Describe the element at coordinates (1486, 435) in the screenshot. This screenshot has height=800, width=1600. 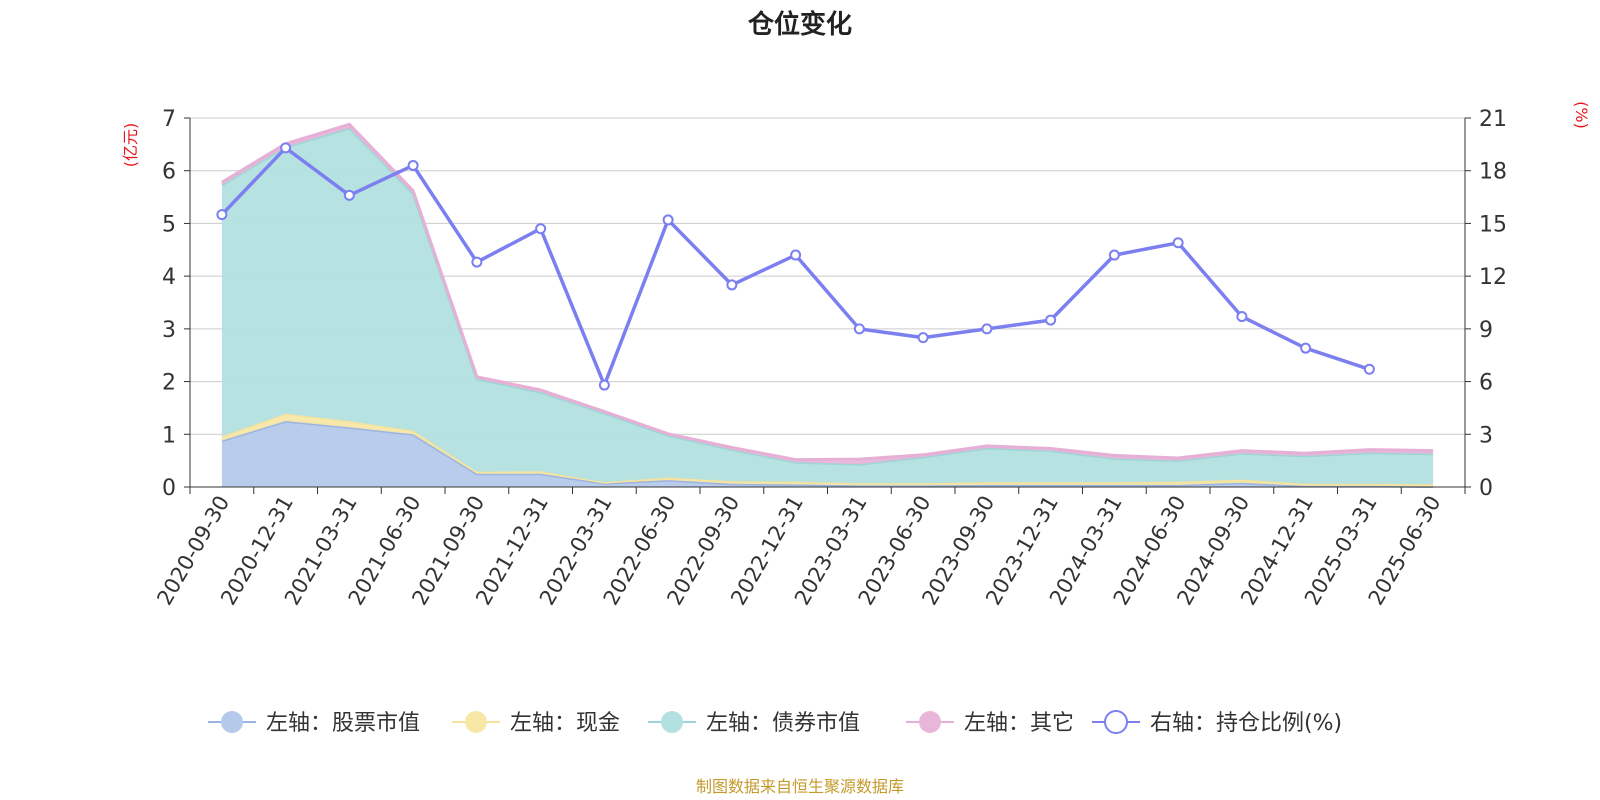
I see `right-tick-label: 3` at that location.